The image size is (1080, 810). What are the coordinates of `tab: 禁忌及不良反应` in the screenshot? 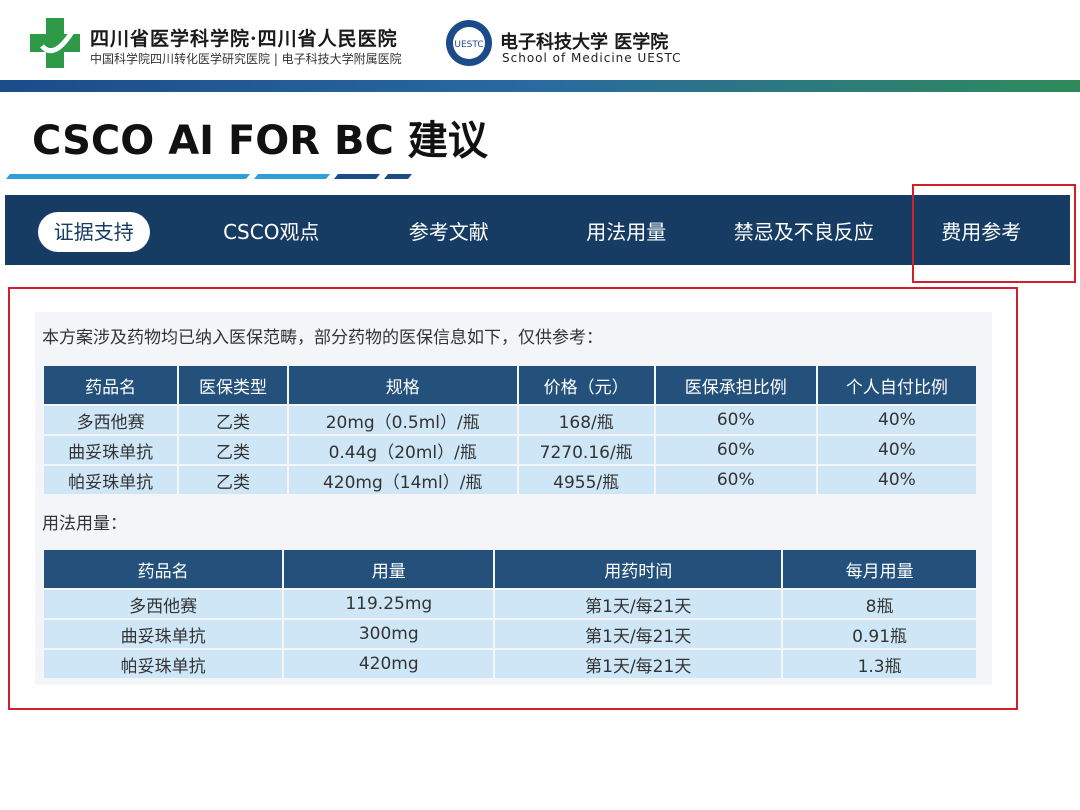 It's located at (804, 230).